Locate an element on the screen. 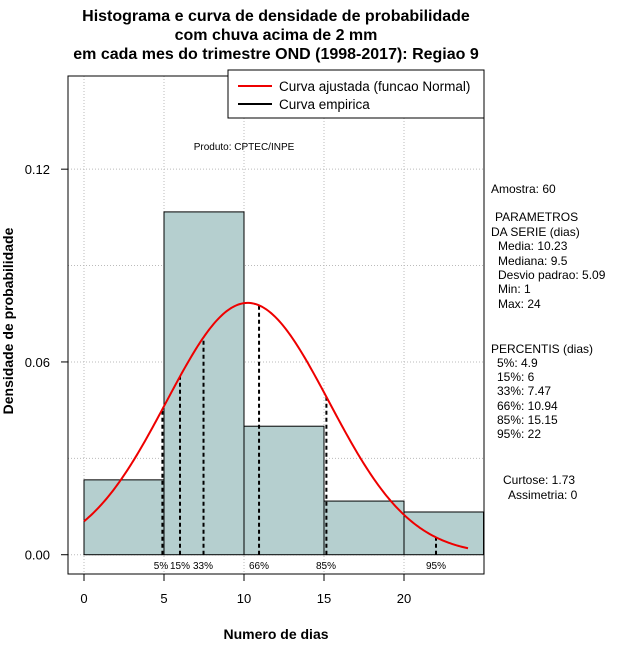  stat-p33: 33%: 7.47 is located at coordinates (524, 391).